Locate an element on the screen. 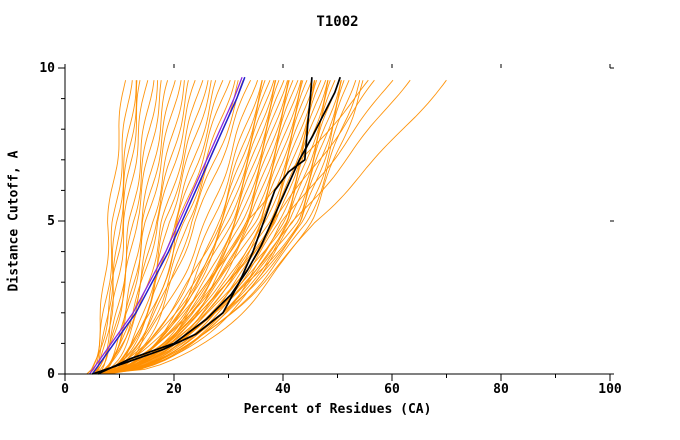 The image size is (680, 440). x-axis-label: Percent of Residues (CA) is located at coordinates (337, 409).